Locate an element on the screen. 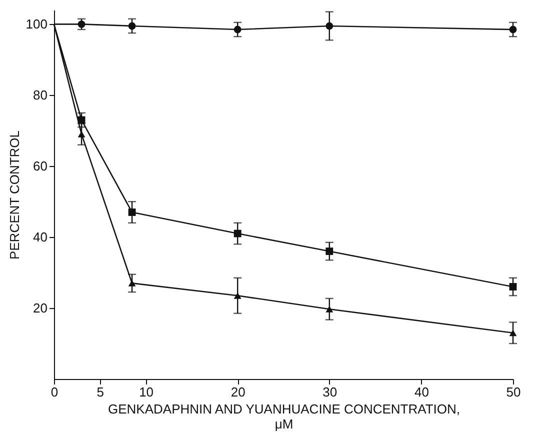 The width and height of the screenshot is (541, 439). y-tick-label: 20 is located at coordinates (40, 308).